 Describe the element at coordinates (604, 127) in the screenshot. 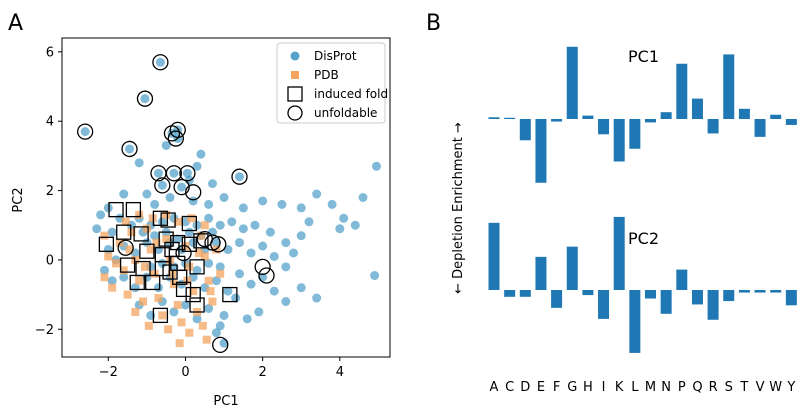

I see `pc1-bar-I` at that location.